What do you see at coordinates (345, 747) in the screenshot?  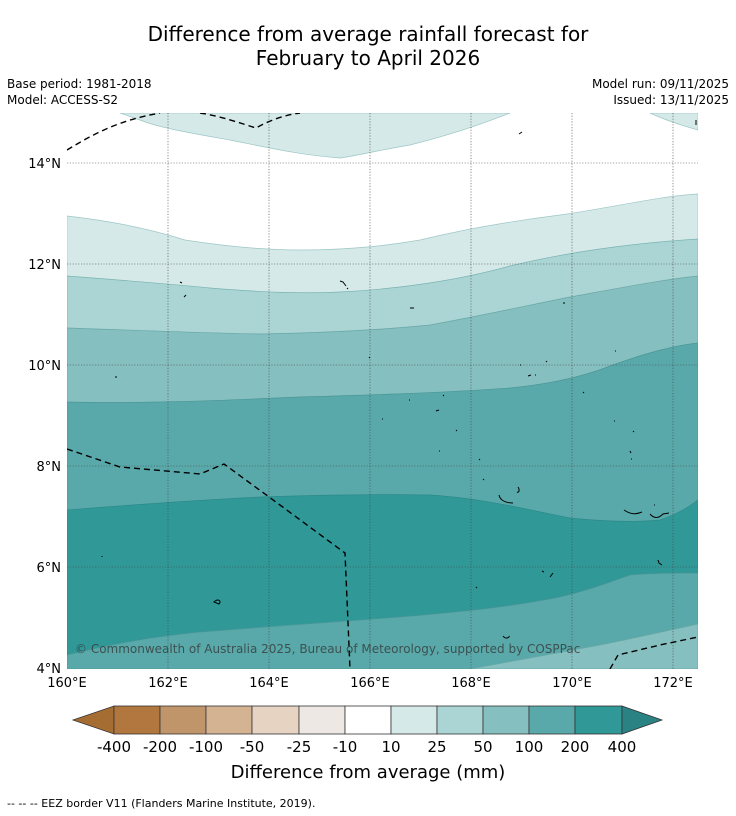 I see `colorbar-label: -10` at bounding box center [345, 747].